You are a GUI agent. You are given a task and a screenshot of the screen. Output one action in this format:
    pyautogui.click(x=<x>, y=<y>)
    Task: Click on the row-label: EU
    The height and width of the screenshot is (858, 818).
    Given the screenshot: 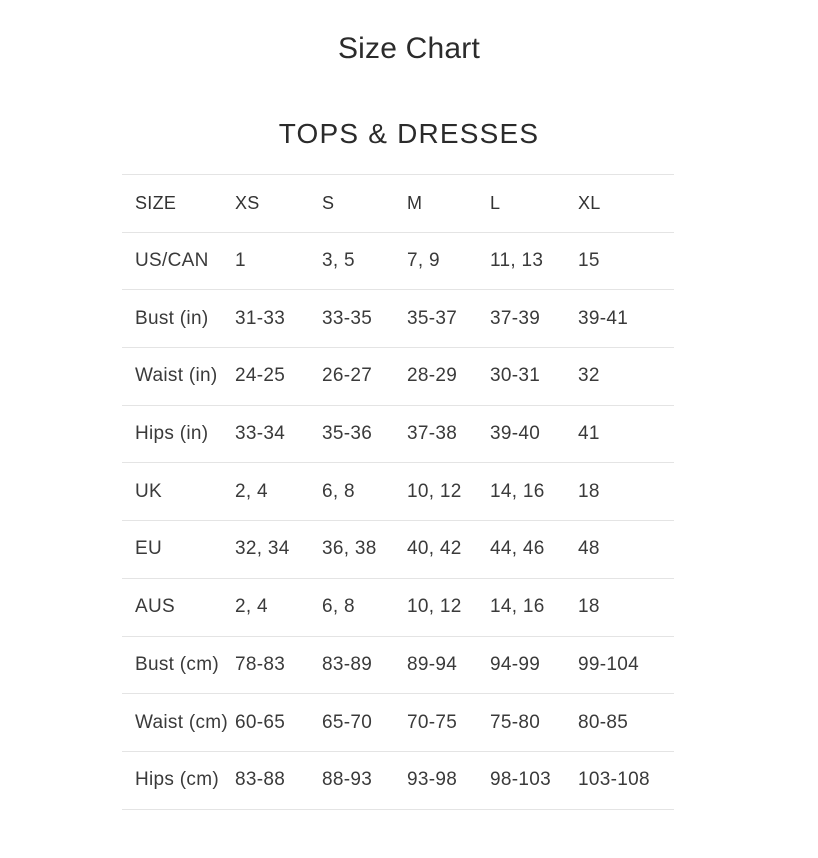 What is the action you would take?
    pyautogui.click(x=148, y=549)
    